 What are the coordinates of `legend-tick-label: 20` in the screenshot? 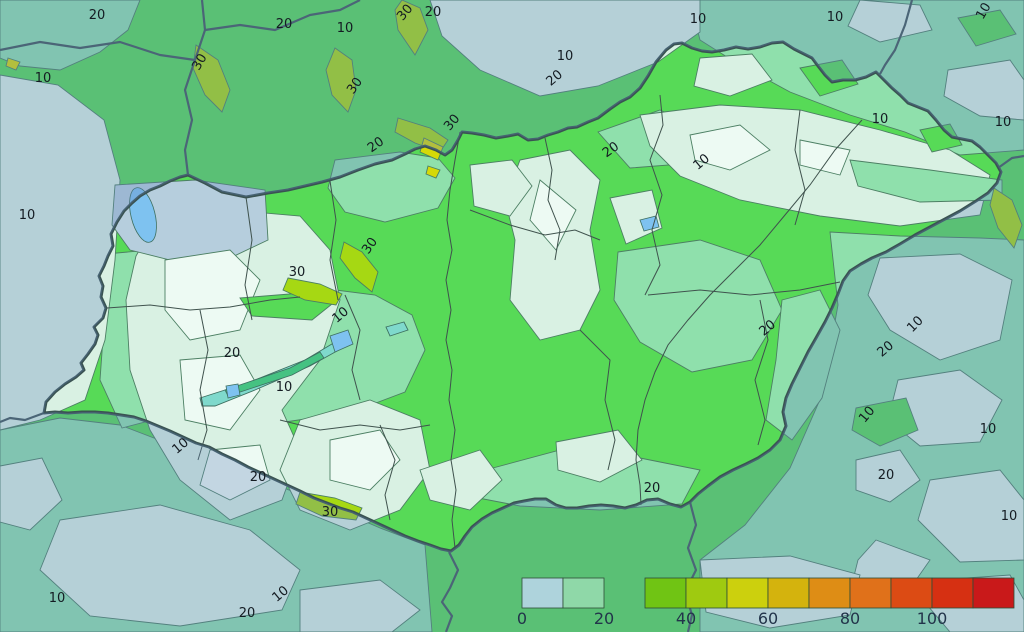 It's located at (604, 618).